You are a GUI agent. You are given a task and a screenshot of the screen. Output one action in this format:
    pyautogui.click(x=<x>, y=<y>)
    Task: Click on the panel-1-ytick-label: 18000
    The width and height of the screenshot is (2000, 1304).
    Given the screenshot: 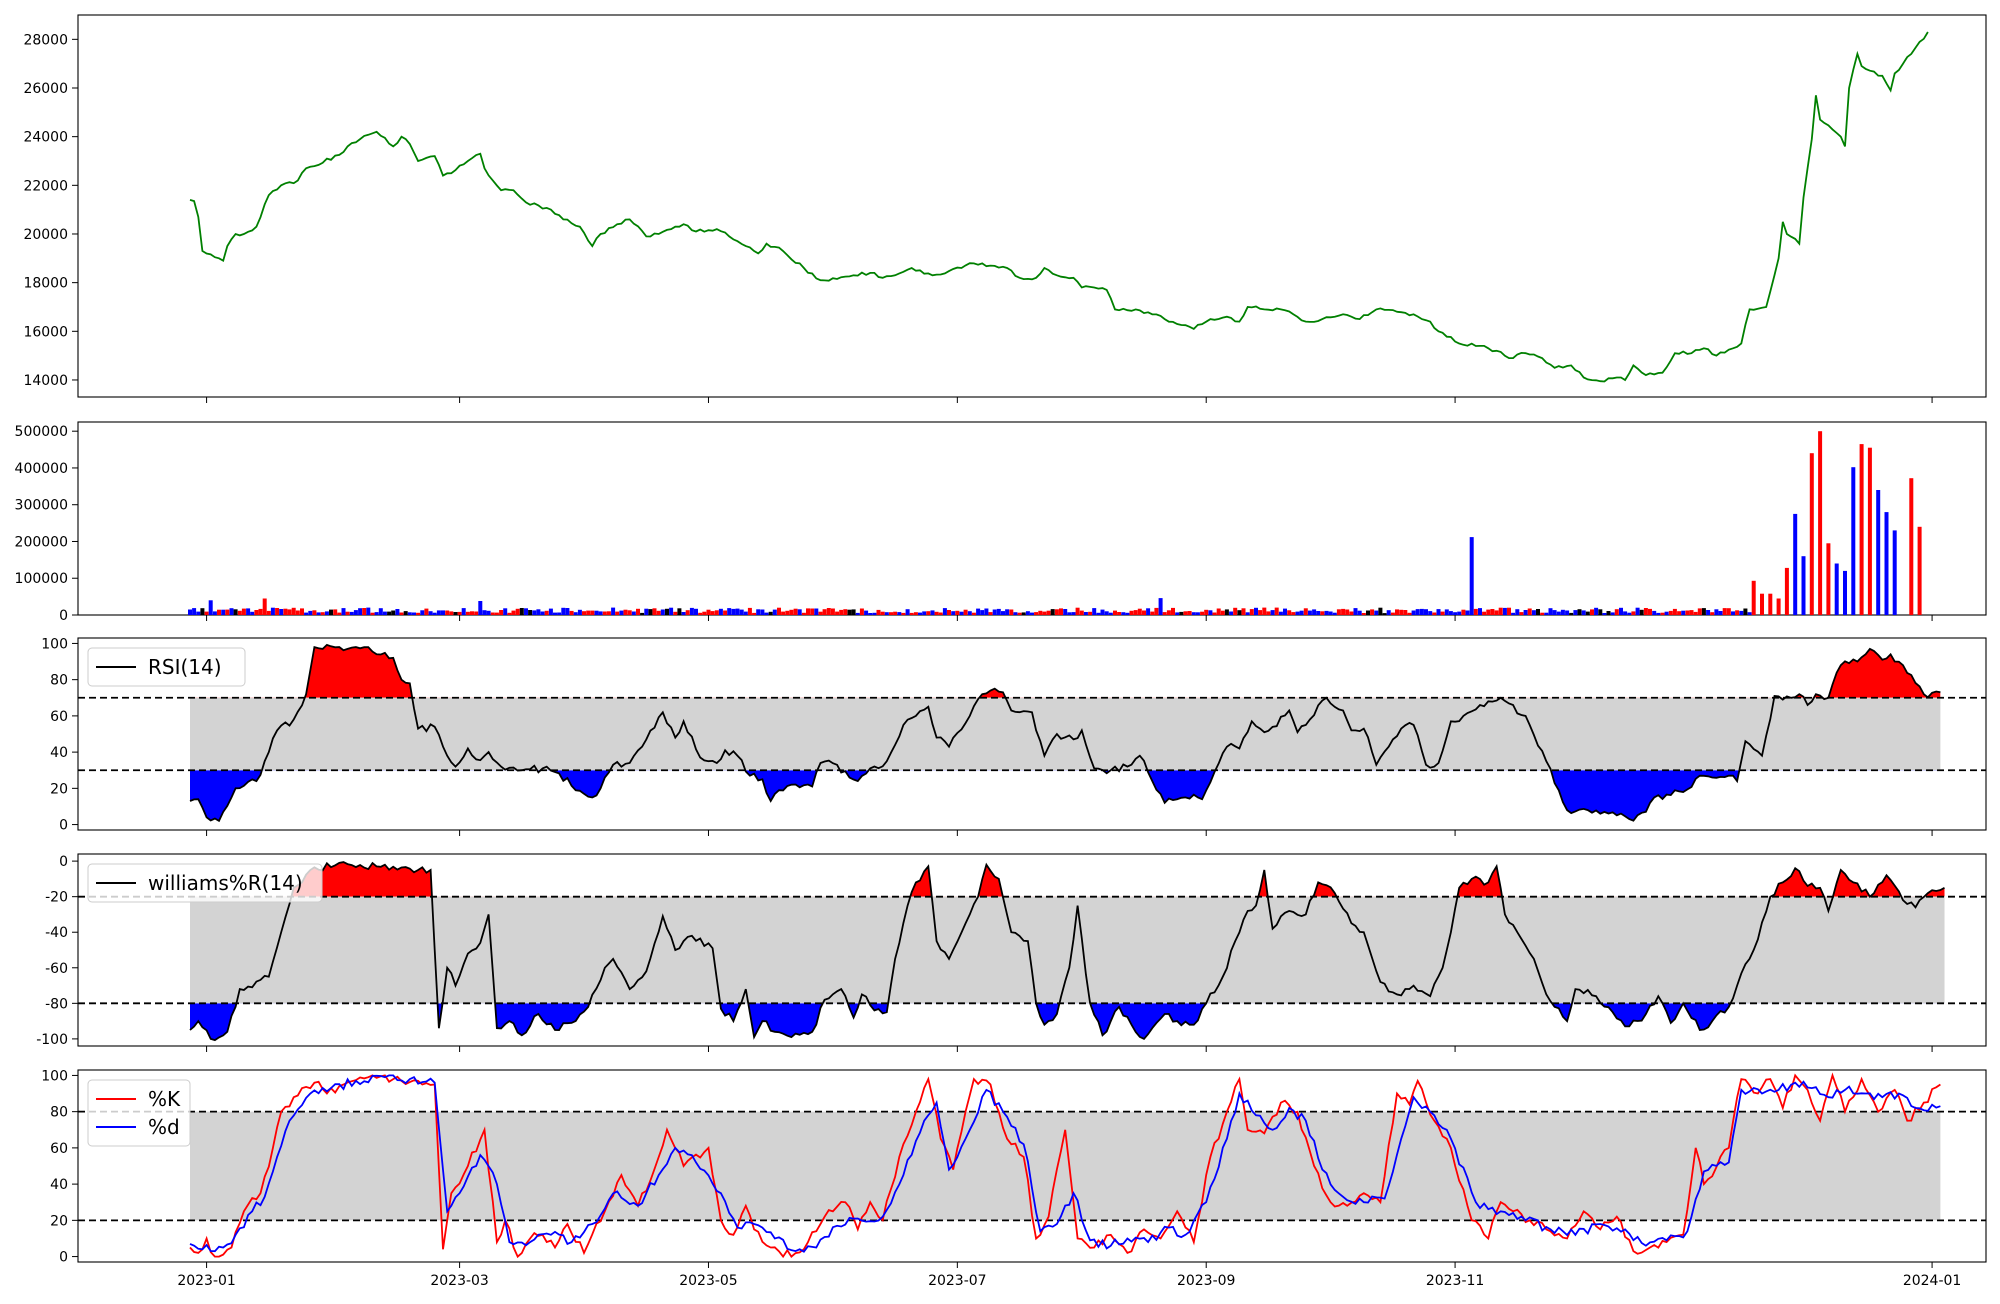 What is the action you would take?
    pyautogui.click(x=45, y=284)
    